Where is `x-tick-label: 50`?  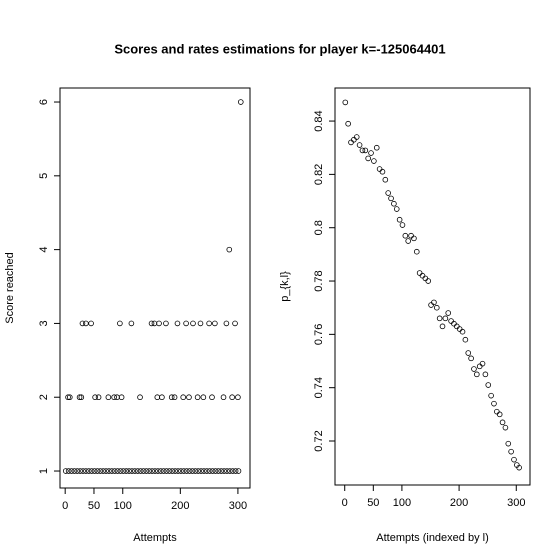 x-tick-label: 50 is located at coordinates (94, 506).